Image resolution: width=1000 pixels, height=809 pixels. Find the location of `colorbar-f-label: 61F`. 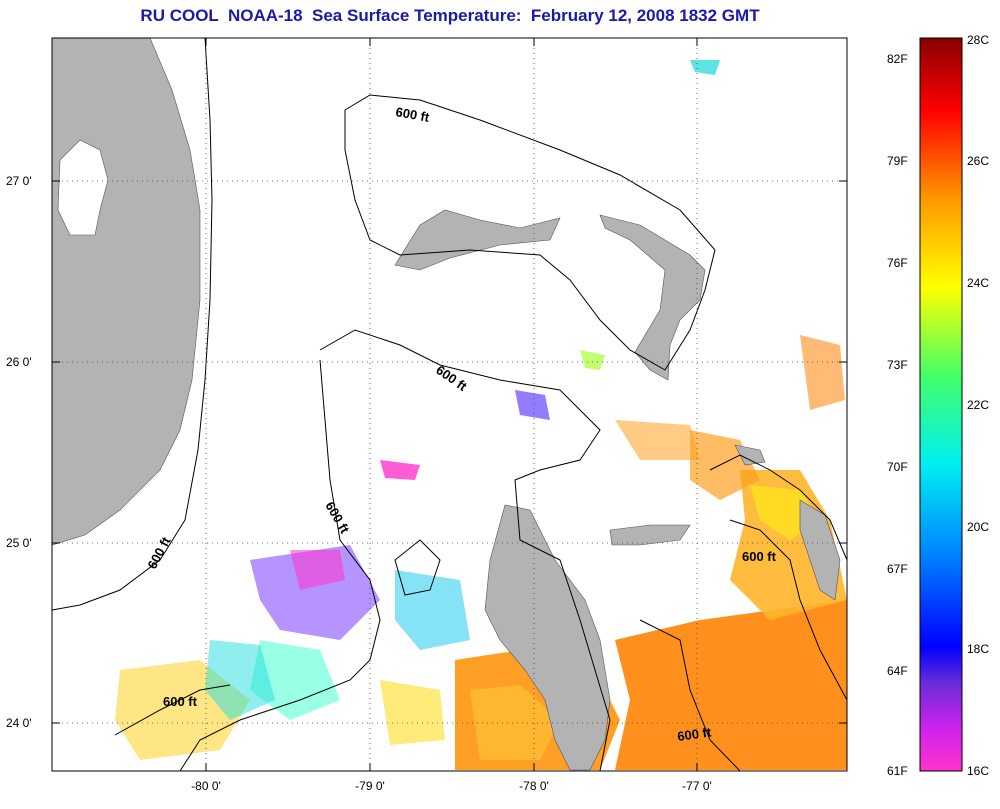

colorbar-f-label: 61F is located at coordinates (897, 771).